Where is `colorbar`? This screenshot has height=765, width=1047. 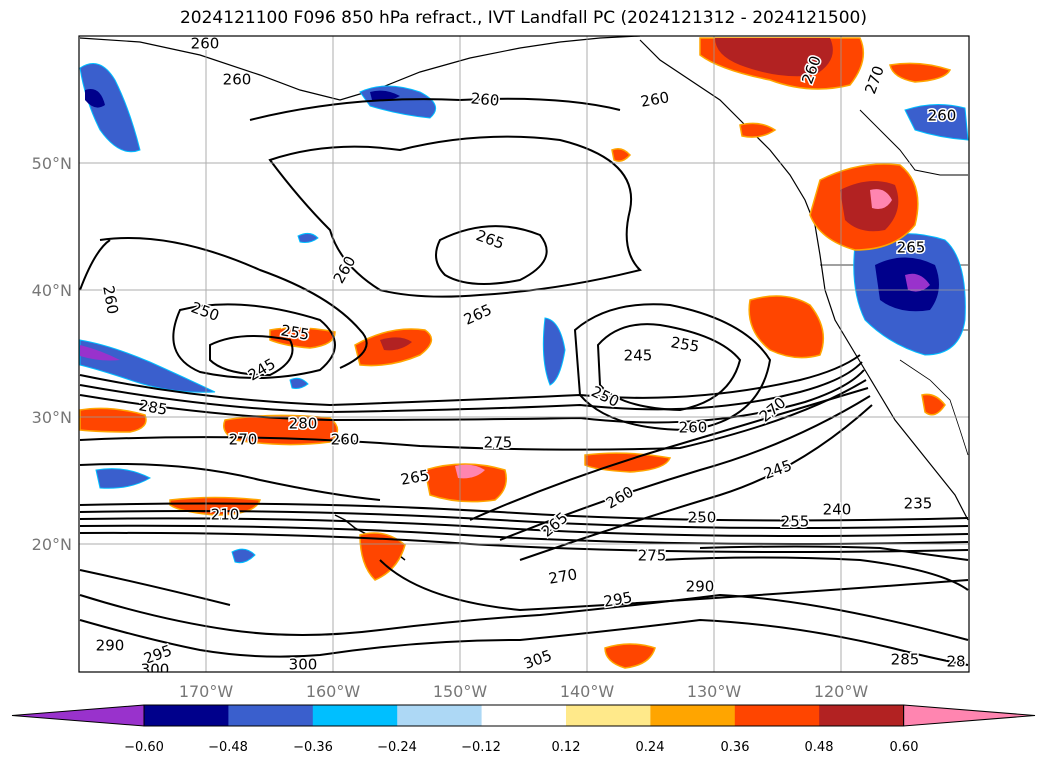 colorbar is located at coordinates (523, 715).